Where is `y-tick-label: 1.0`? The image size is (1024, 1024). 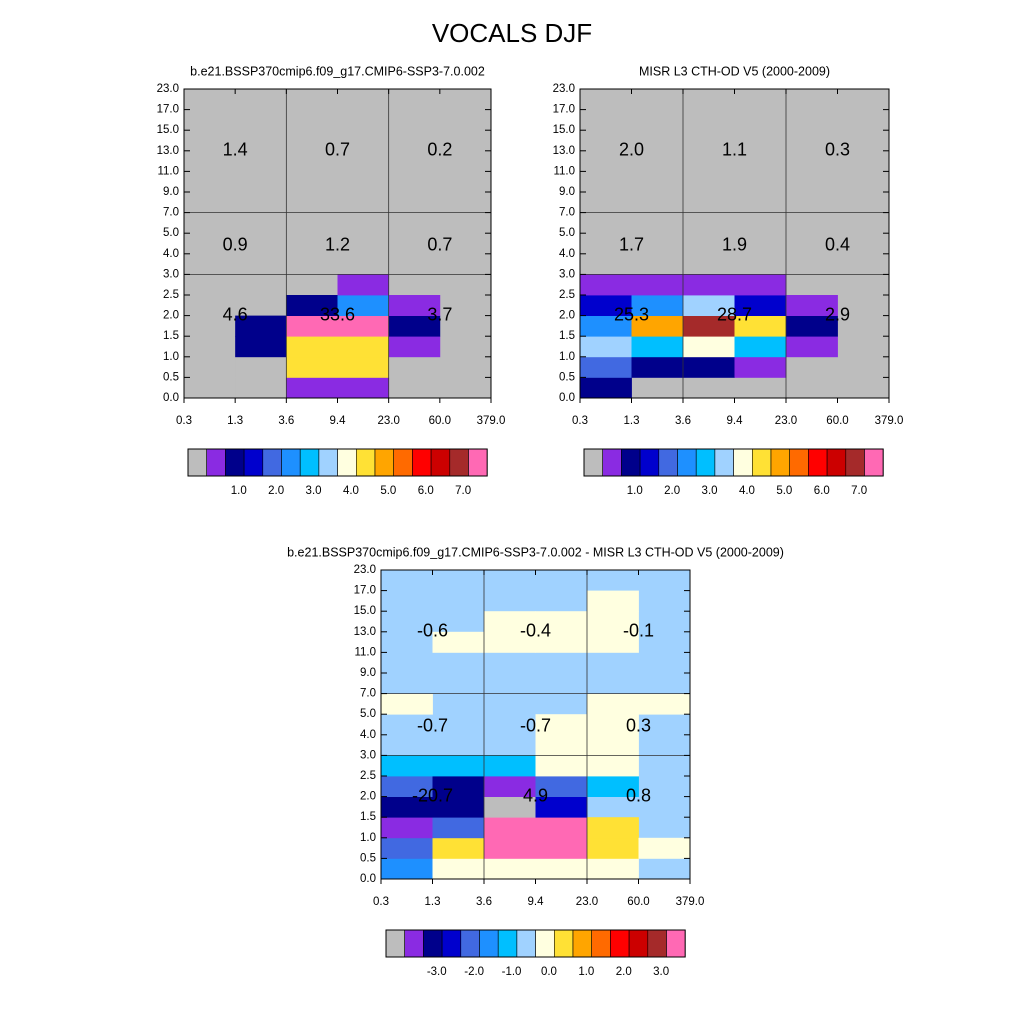
y-tick-label: 1.0 is located at coordinates (368, 838).